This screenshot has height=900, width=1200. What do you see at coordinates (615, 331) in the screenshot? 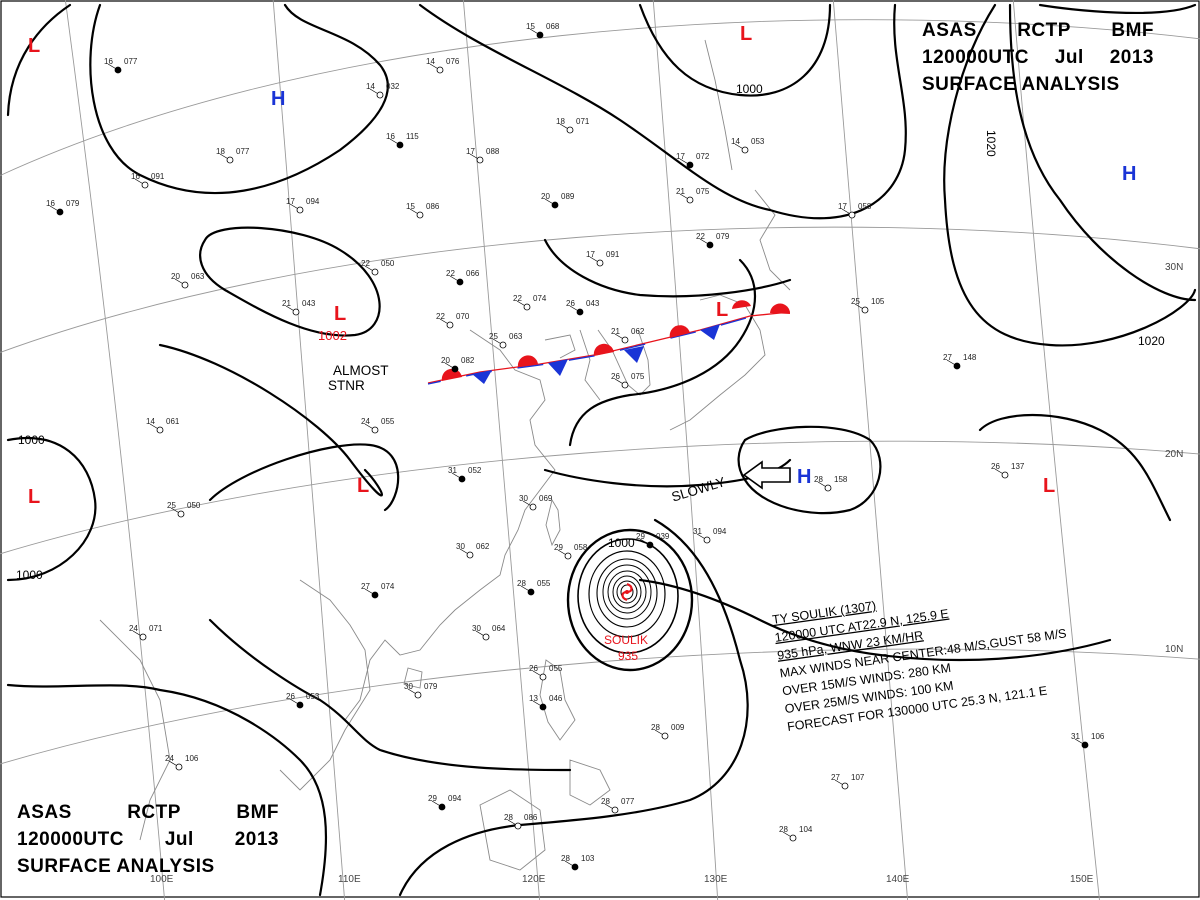
I see `station-temp: 21` at bounding box center [615, 331].